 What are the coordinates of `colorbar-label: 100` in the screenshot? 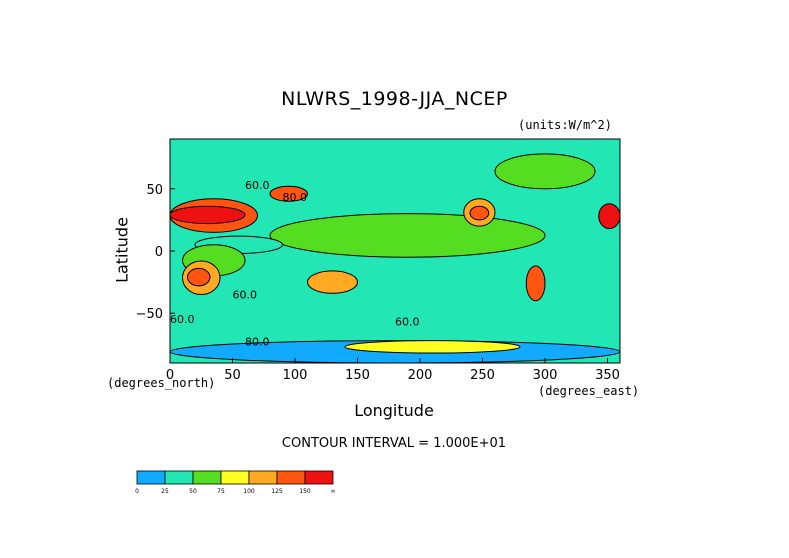 It's located at (249, 491).